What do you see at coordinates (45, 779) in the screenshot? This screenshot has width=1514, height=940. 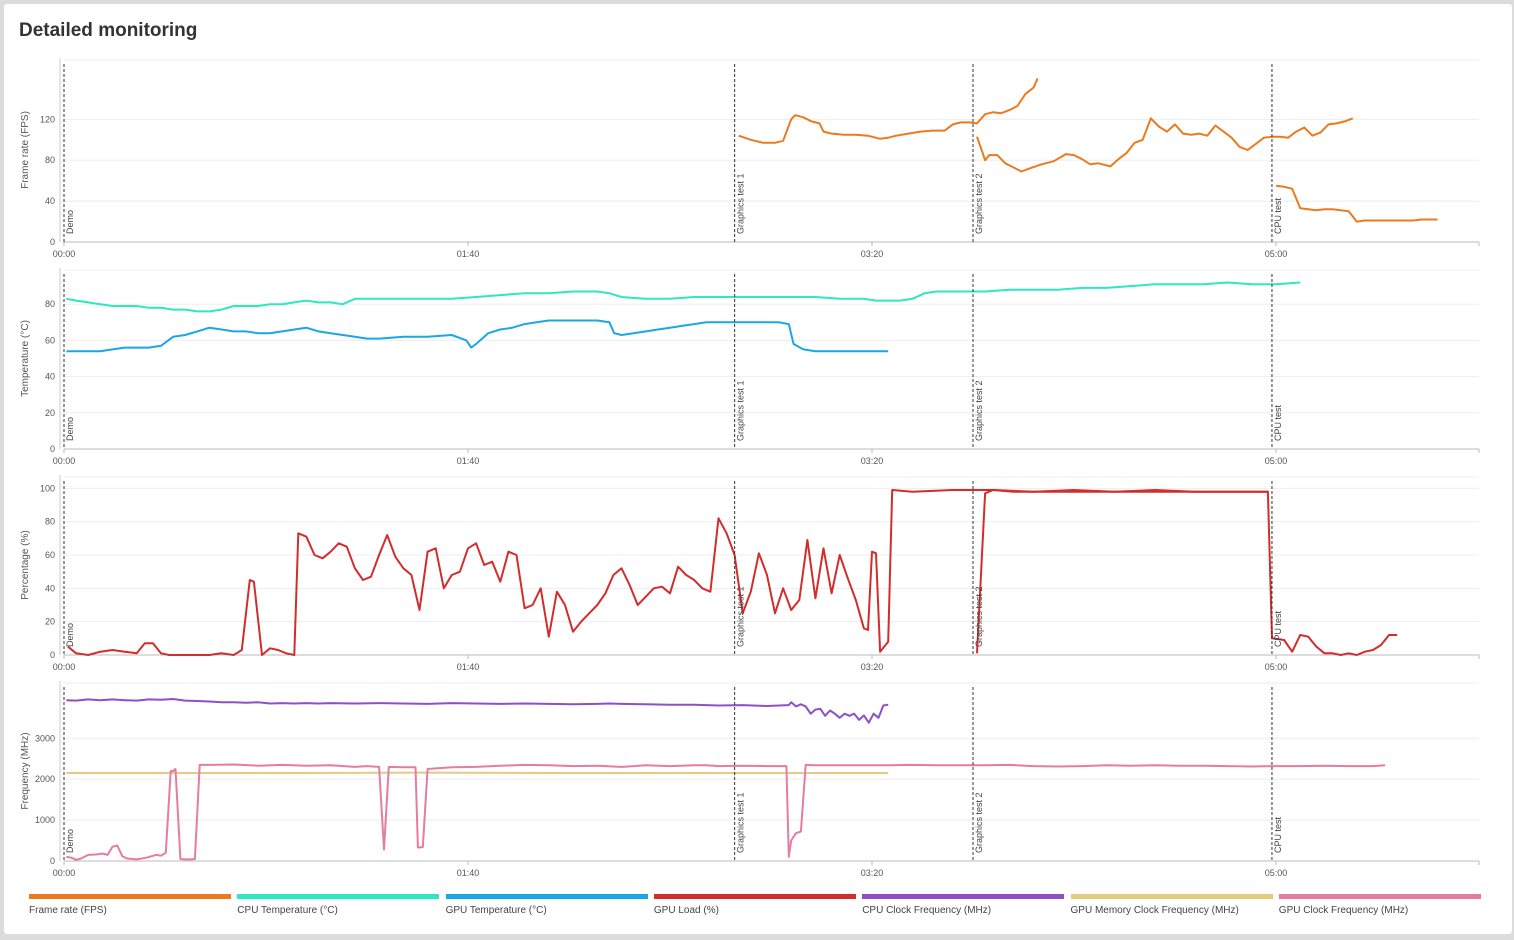 I see `y-tick-label: 2000` at bounding box center [45, 779].